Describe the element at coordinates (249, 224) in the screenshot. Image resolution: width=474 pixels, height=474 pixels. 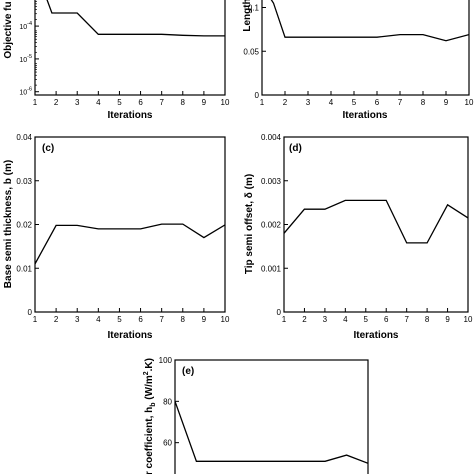
I see `panel-d-ylabel: Tip semi offset, δ (m)` at that location.